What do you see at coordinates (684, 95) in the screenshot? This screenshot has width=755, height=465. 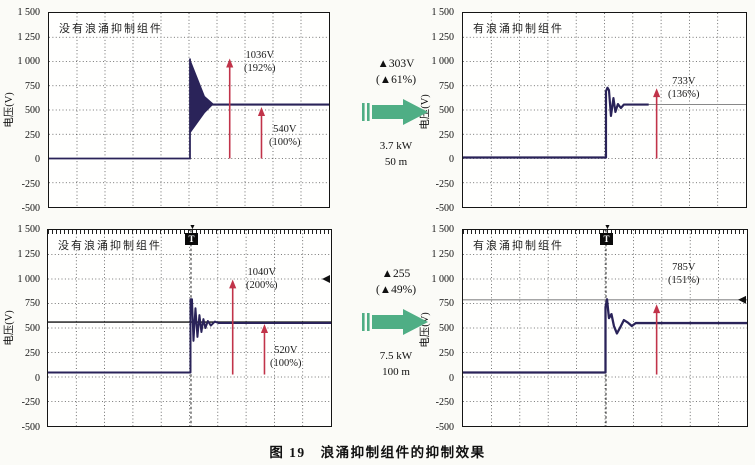 I see `annotation-peak-percent: (136%)` at bounding box center [684, 95].